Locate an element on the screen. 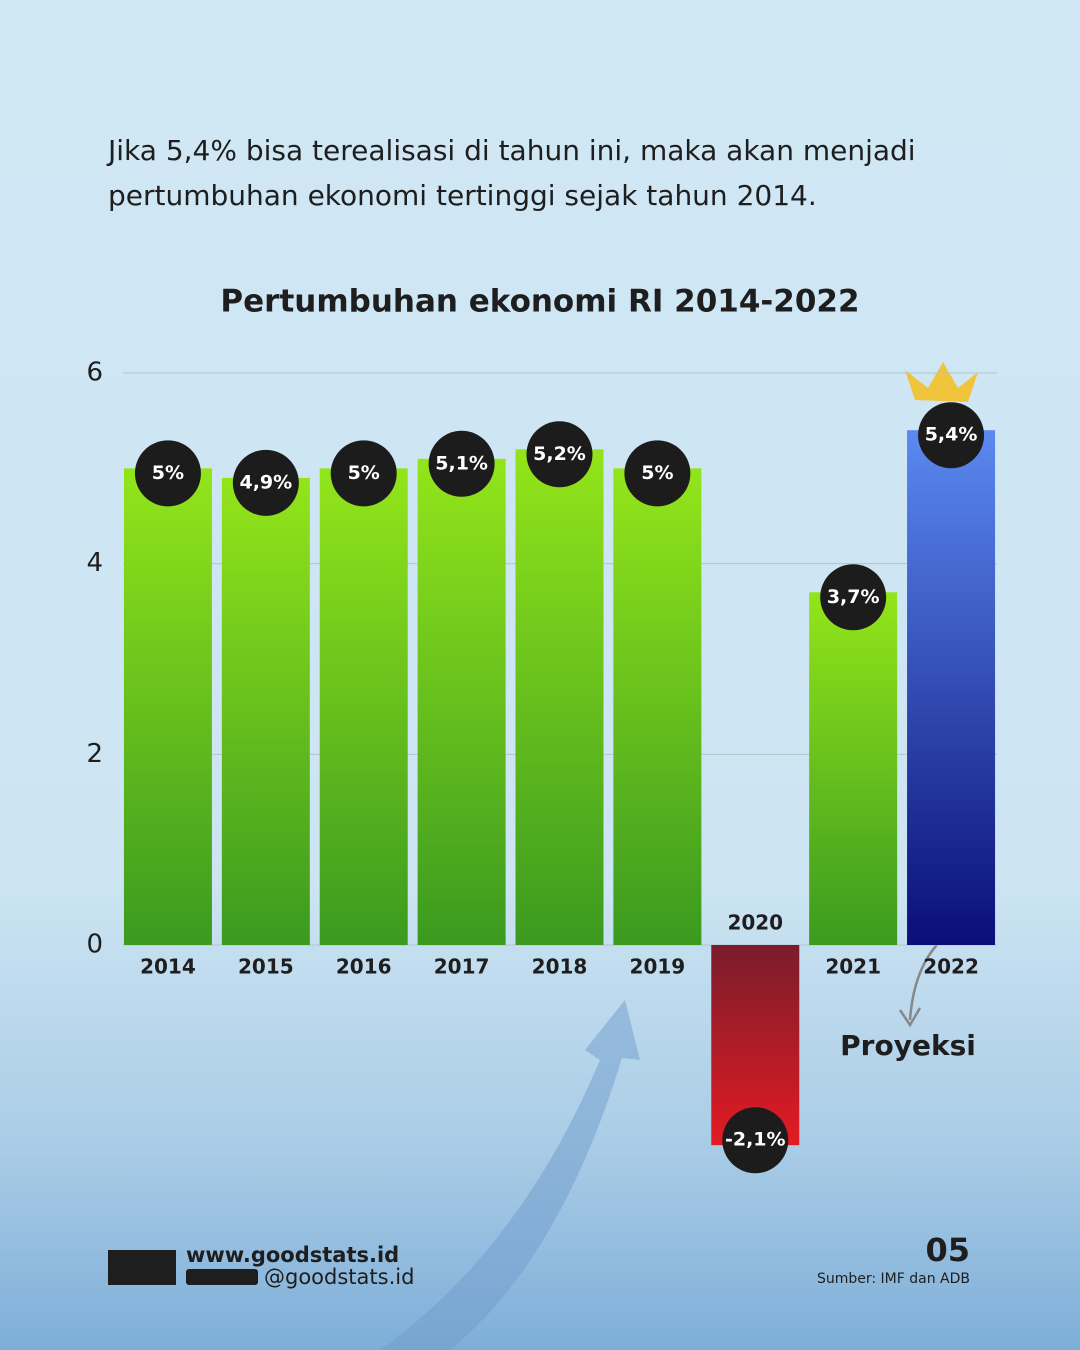  value-label: 3,7% is located at coordinates (853, 597).